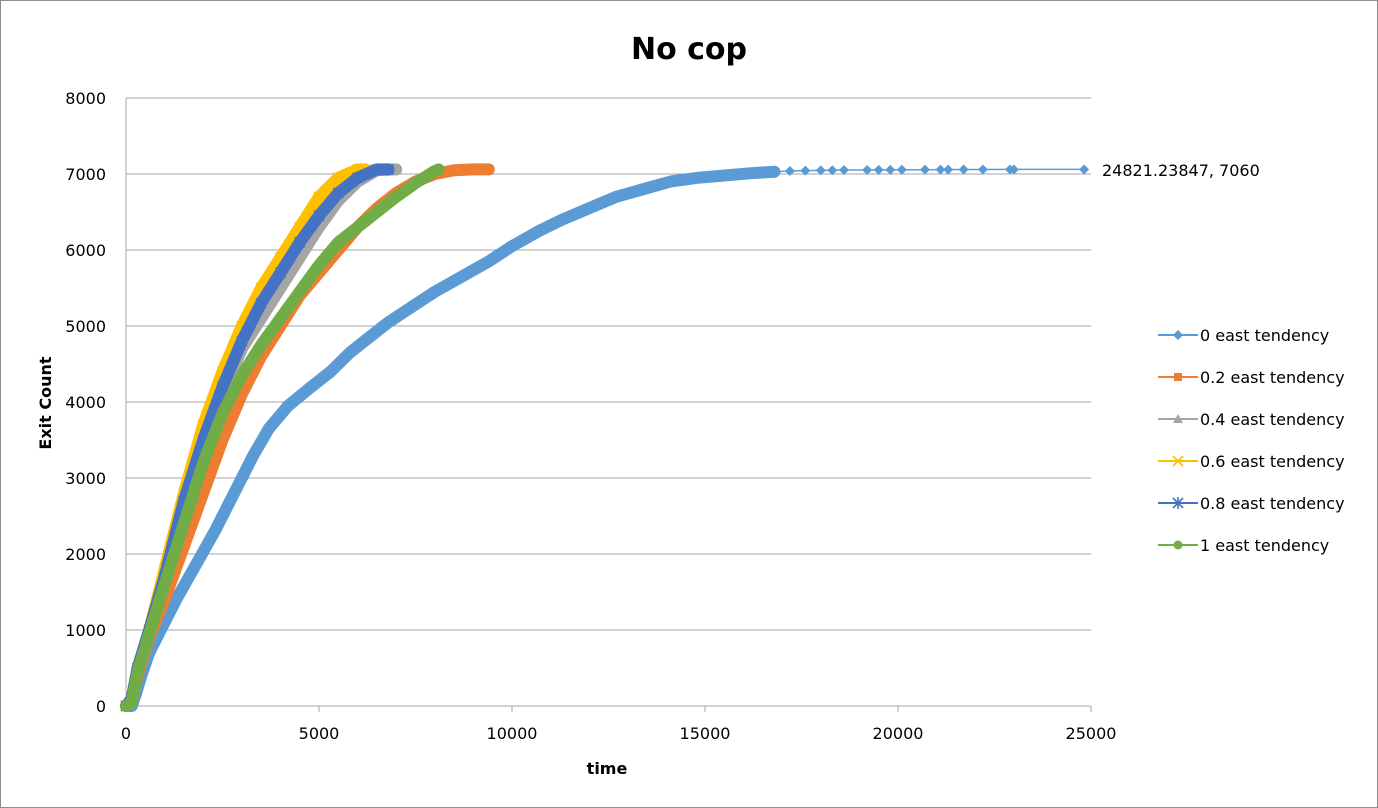 This screenshot has height=808, width=1378. Describe the element at coordinates (85, 554) in the screenshot. I see `y-tick-label: 2000` at that location.